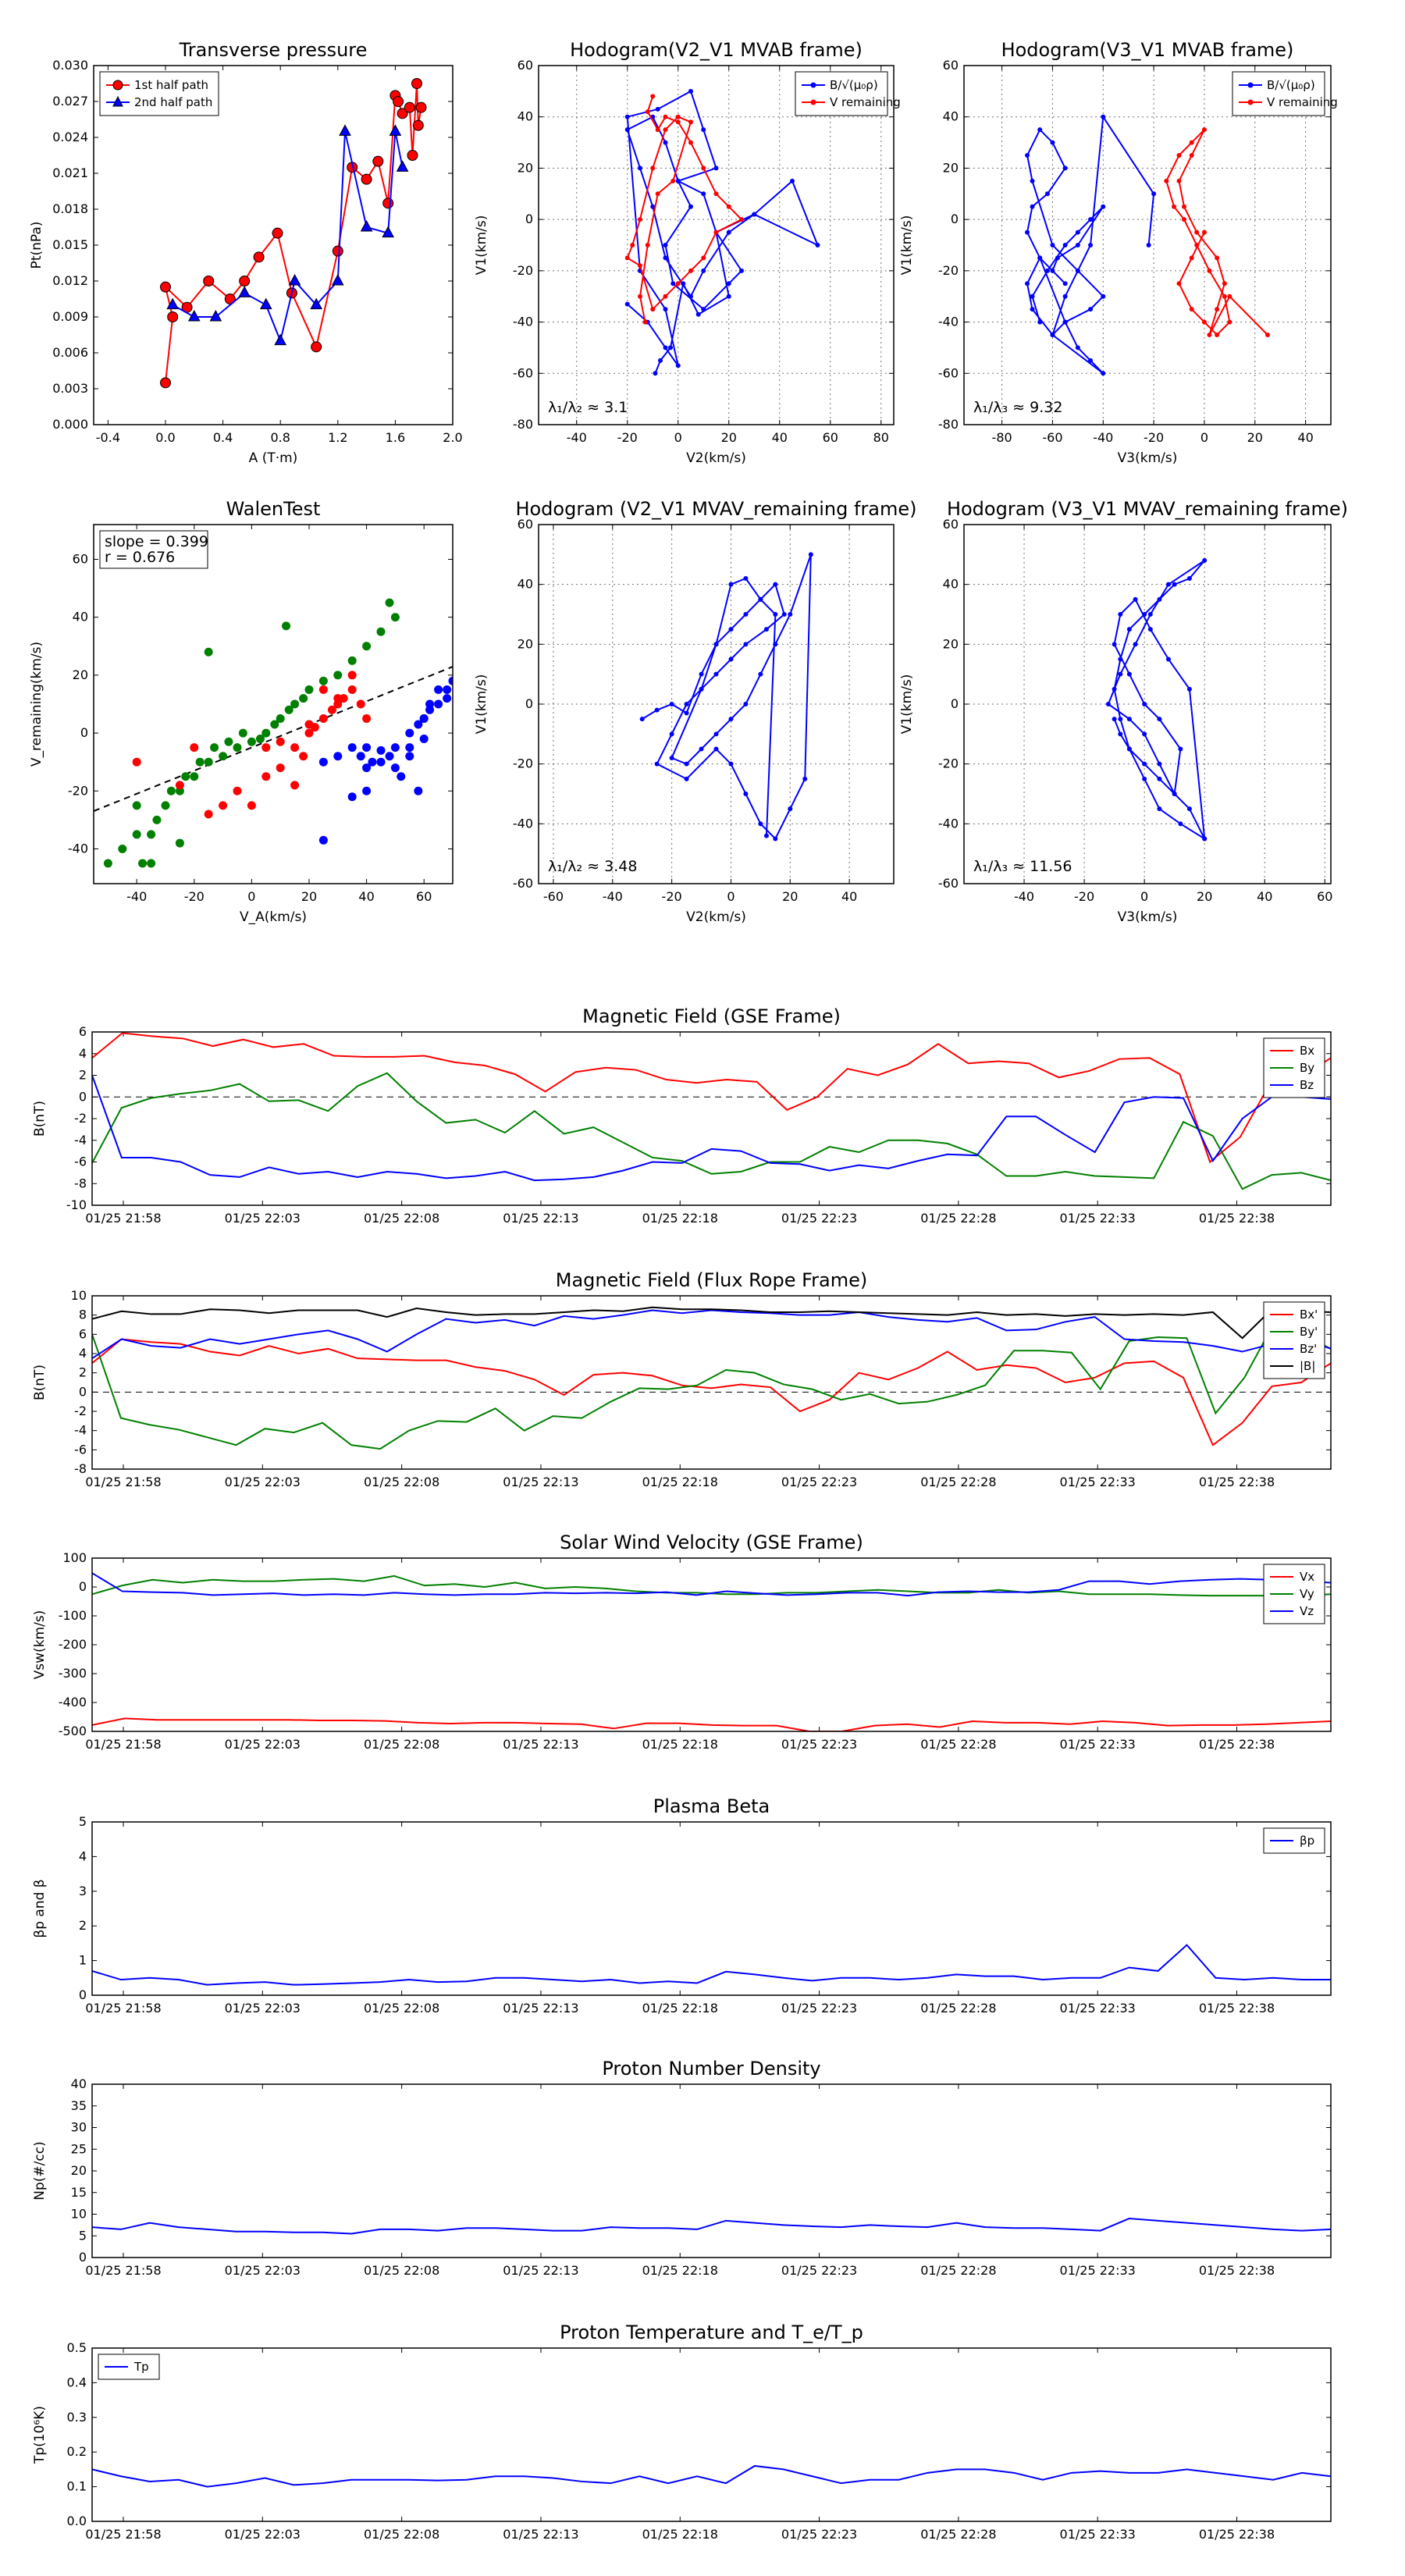 This screenshot has width=1405, height=2576. What do you see at coordinates (402, 2534) in the screenshot?
I see `time-tick-label: 01/25 22:08` at bounding box center [402, 2534].